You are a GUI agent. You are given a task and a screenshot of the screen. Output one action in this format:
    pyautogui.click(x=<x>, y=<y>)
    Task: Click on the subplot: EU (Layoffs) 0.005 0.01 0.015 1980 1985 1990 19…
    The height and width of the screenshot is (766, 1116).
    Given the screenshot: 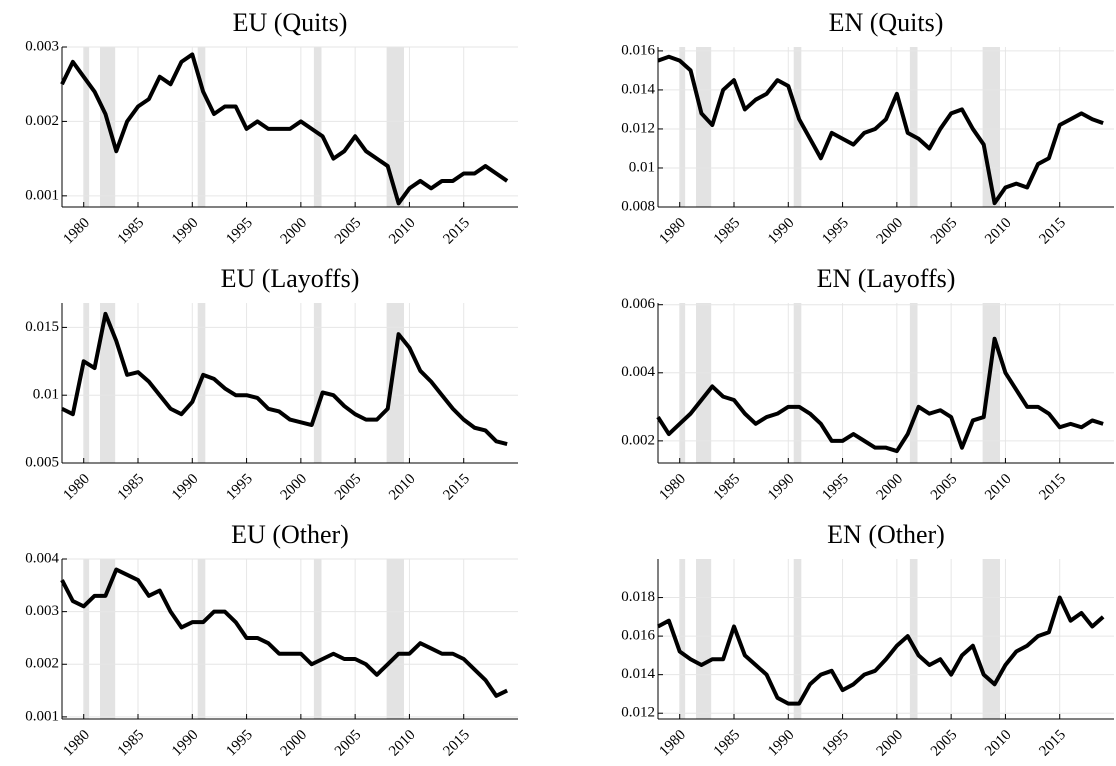 What is the action you would take?
    pyautogui.click(x=271, y=383)
    